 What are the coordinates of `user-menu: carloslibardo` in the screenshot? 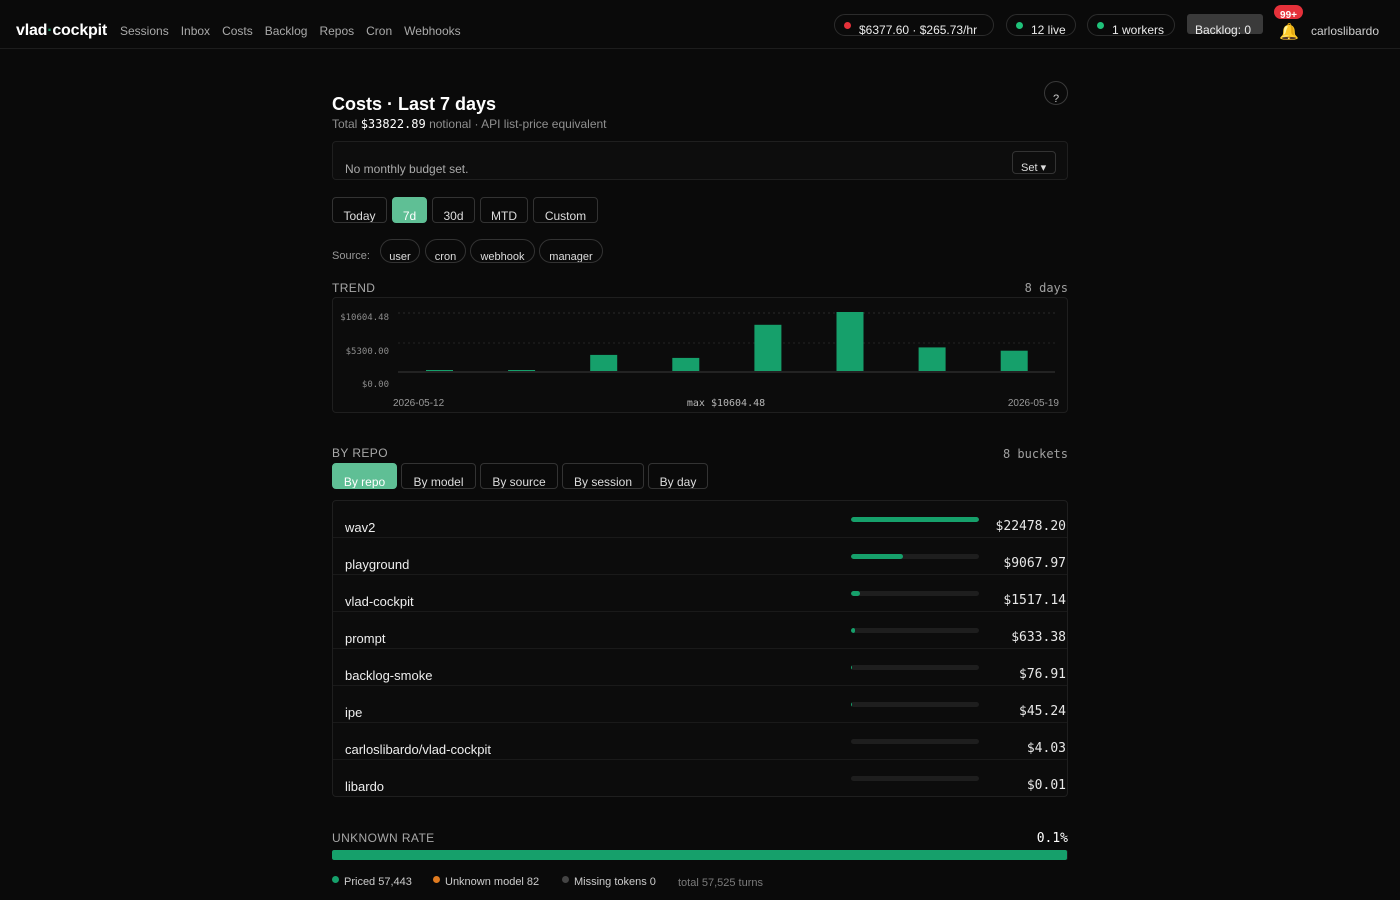 It's located at (1345, 31).